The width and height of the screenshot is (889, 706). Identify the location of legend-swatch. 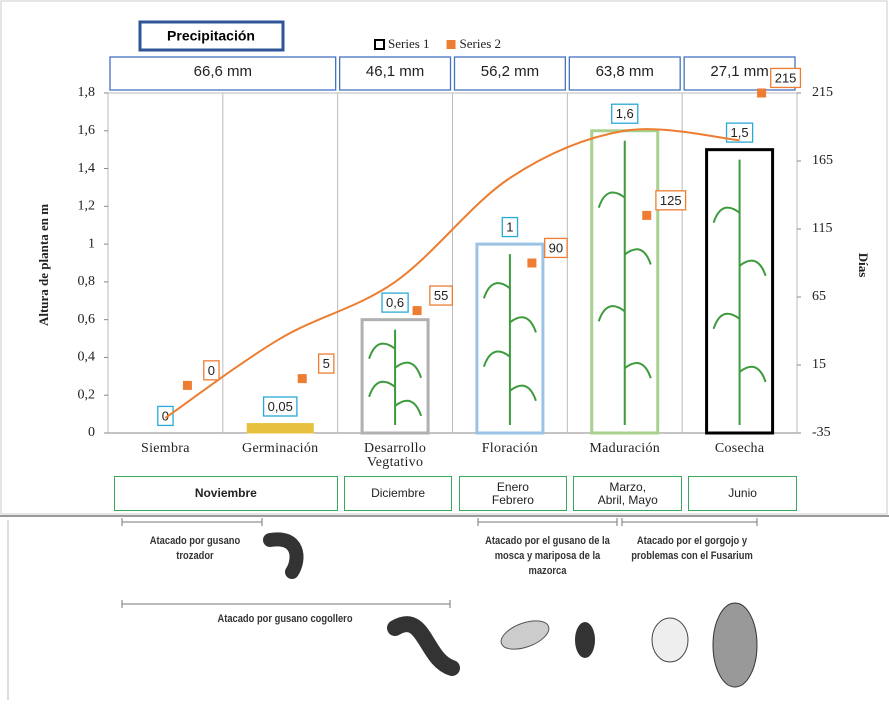
(379, 44).